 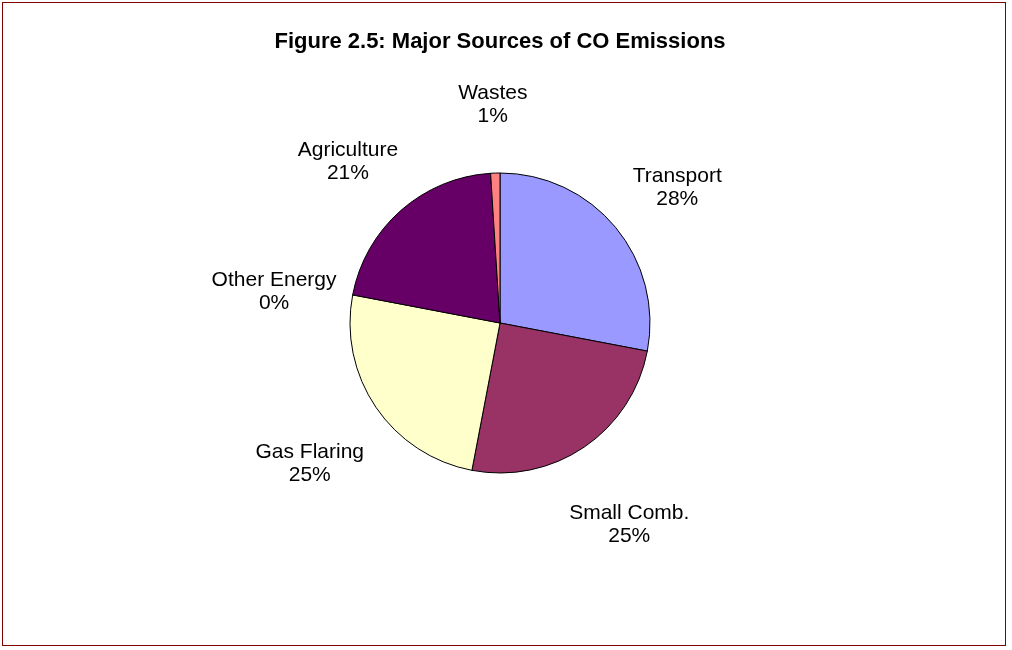 I want to click on slice-label: Transport, so click(x=677, y=175).